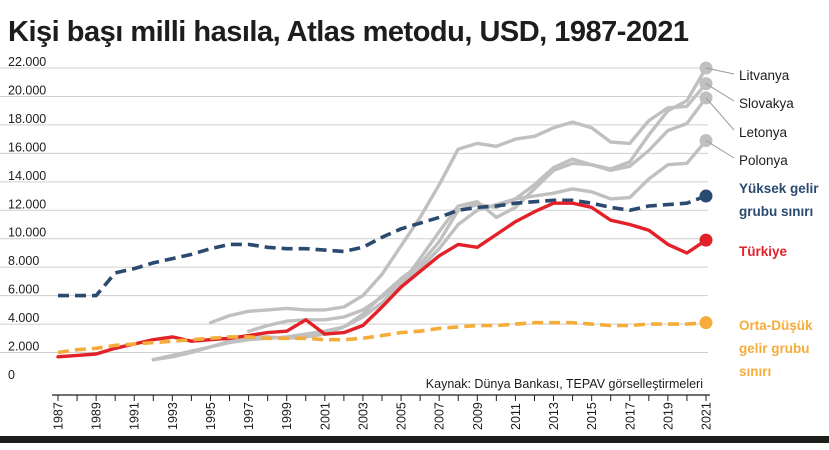  What do you see at coordinates (668, 416) in the screenshot?
I see `x-tick-label-2019: 2019` at bounding box center [668, 416].